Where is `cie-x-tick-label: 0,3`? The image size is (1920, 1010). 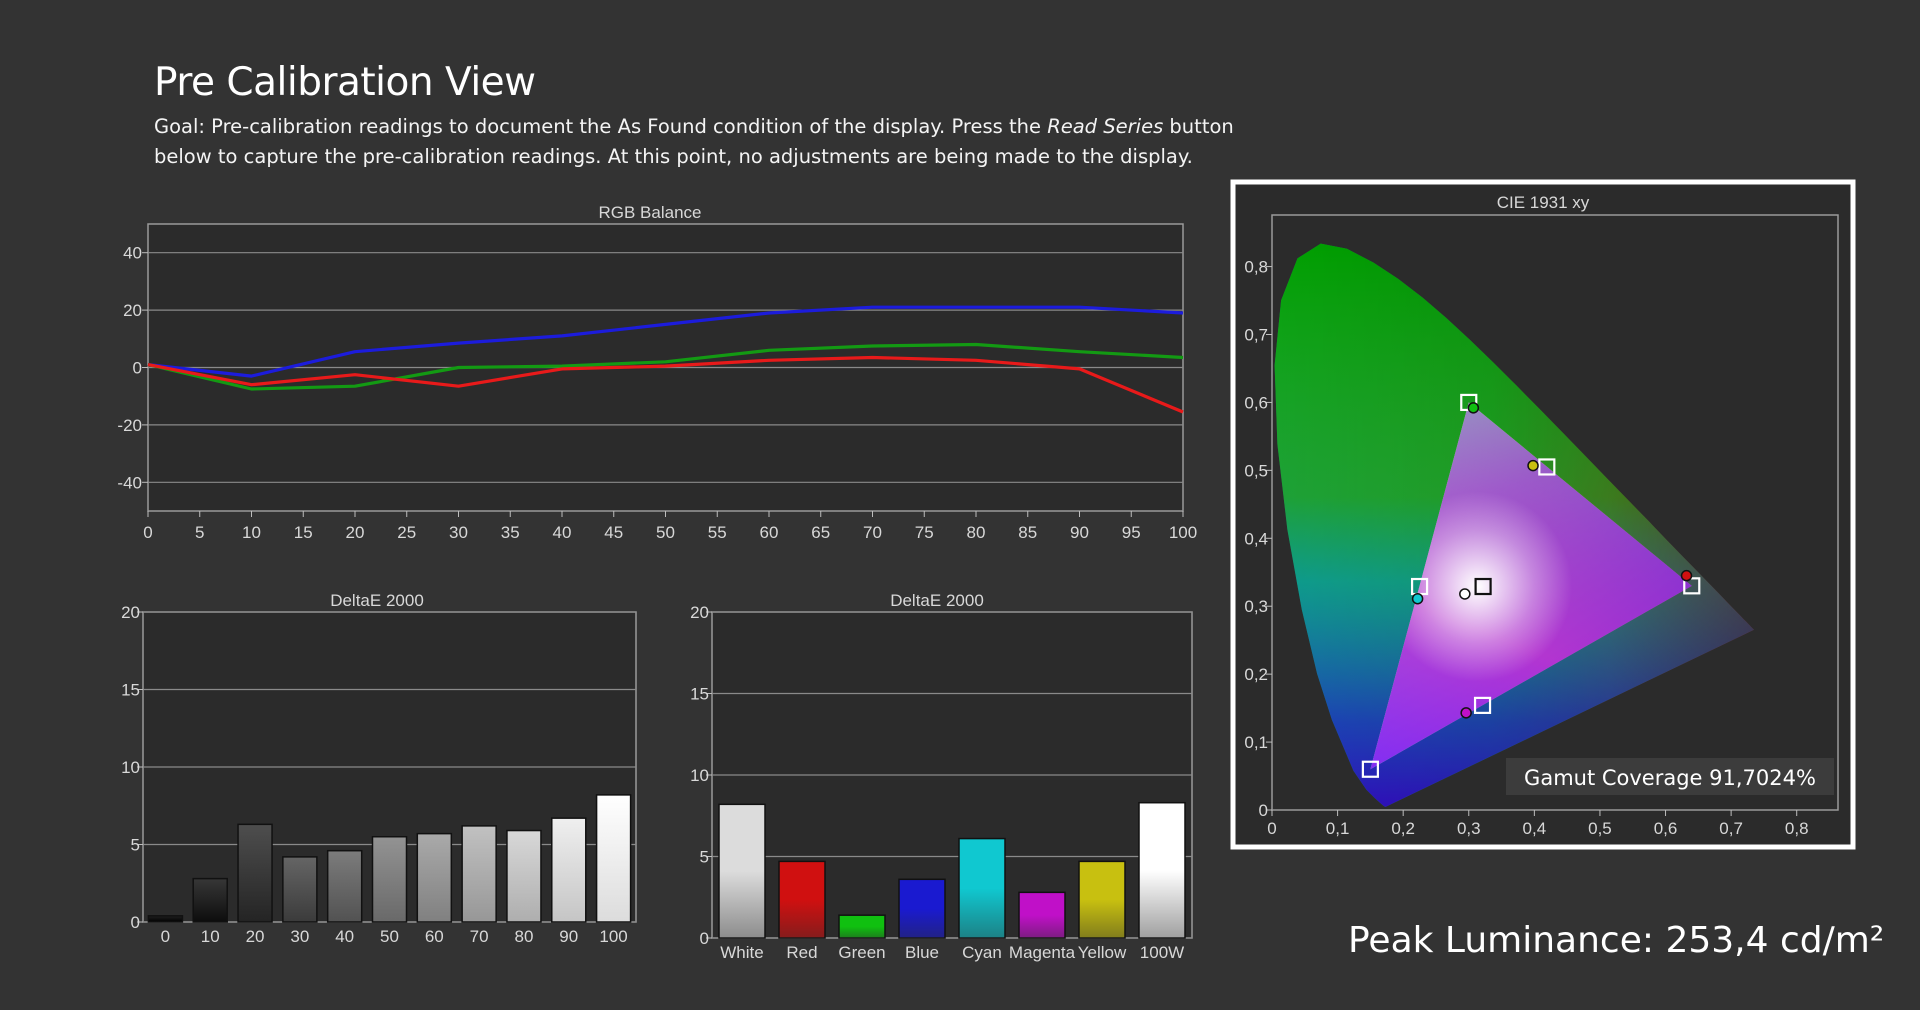
cie-x-tick-label: 0,3 is located at coordinates (1469, 828).